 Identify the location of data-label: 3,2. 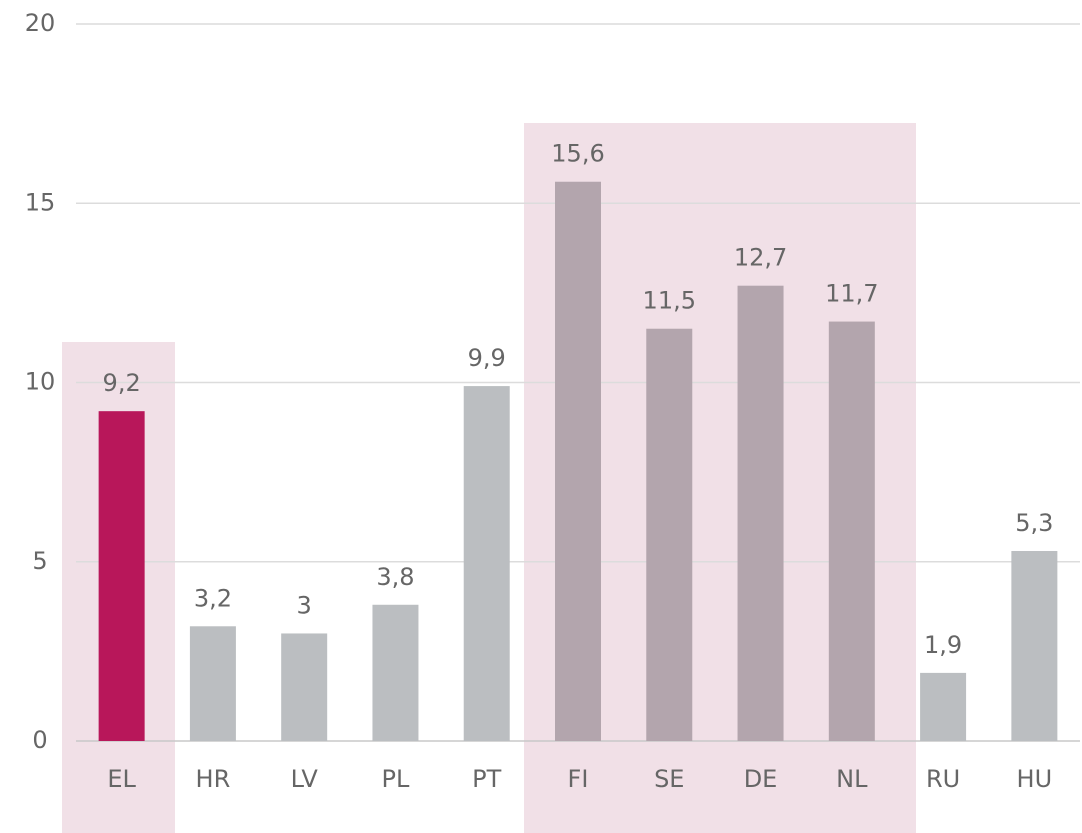
(213, 598).